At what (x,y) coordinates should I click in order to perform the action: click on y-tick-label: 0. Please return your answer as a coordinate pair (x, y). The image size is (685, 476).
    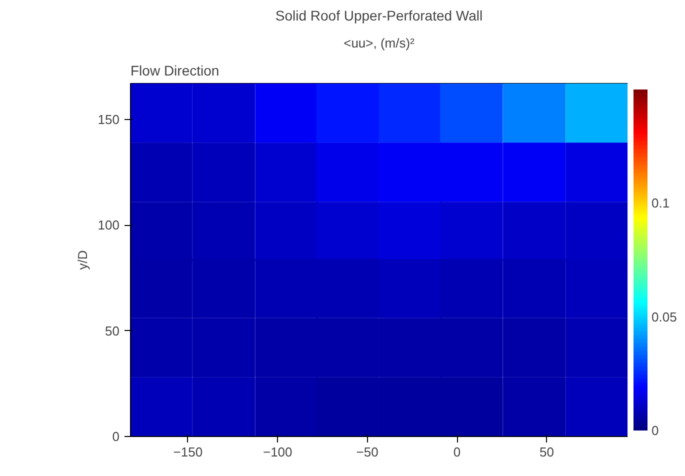
    Looking at the image, I should click on (116, 436).